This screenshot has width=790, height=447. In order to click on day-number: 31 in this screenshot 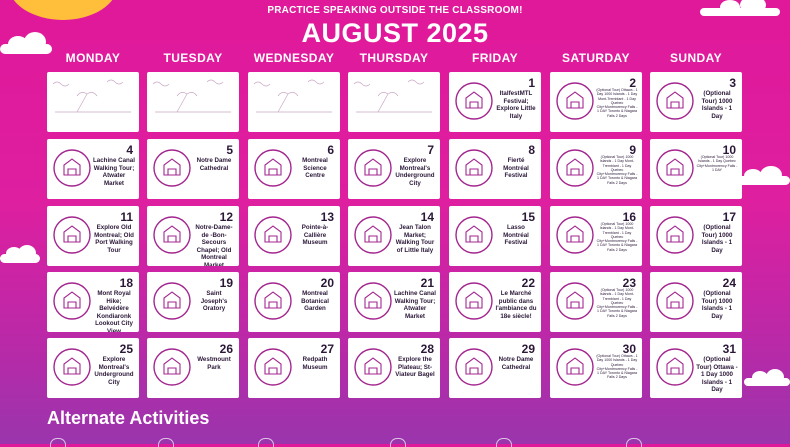, I will do `click(729, 349)`.